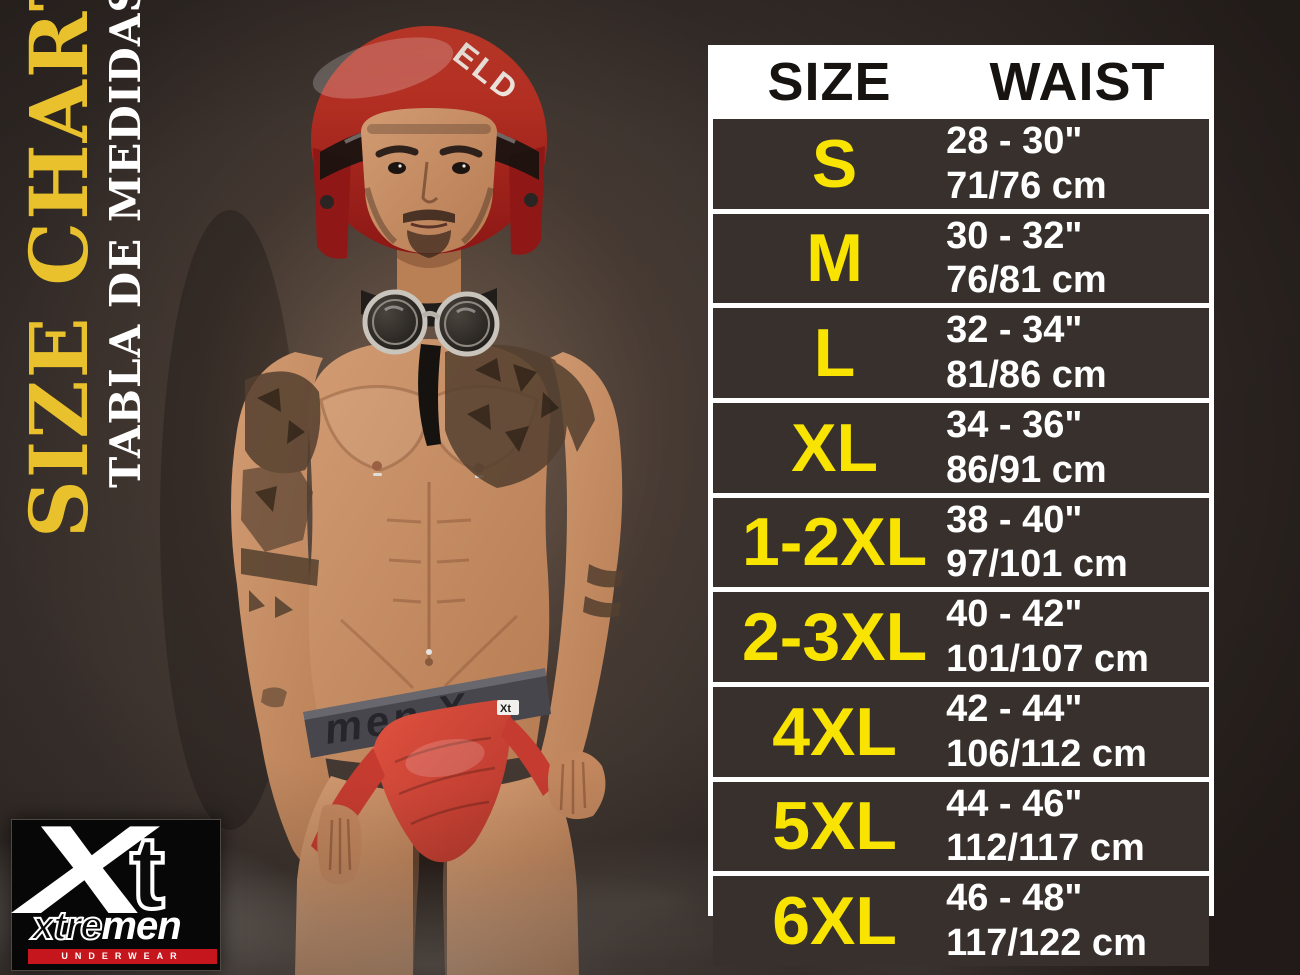 The width and height of the screenshot is (1300, 975). Describe the element at coordinates (834, 542) in the screenshot. I see `size-value: 1-2XL` at that location.